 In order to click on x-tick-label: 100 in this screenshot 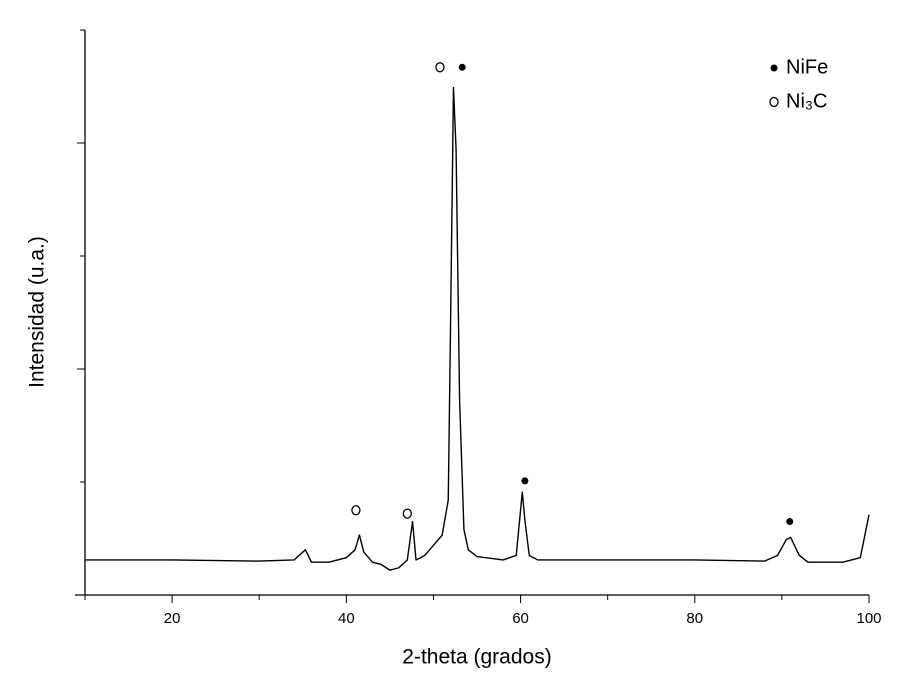, I will do `click(868, 618)`.